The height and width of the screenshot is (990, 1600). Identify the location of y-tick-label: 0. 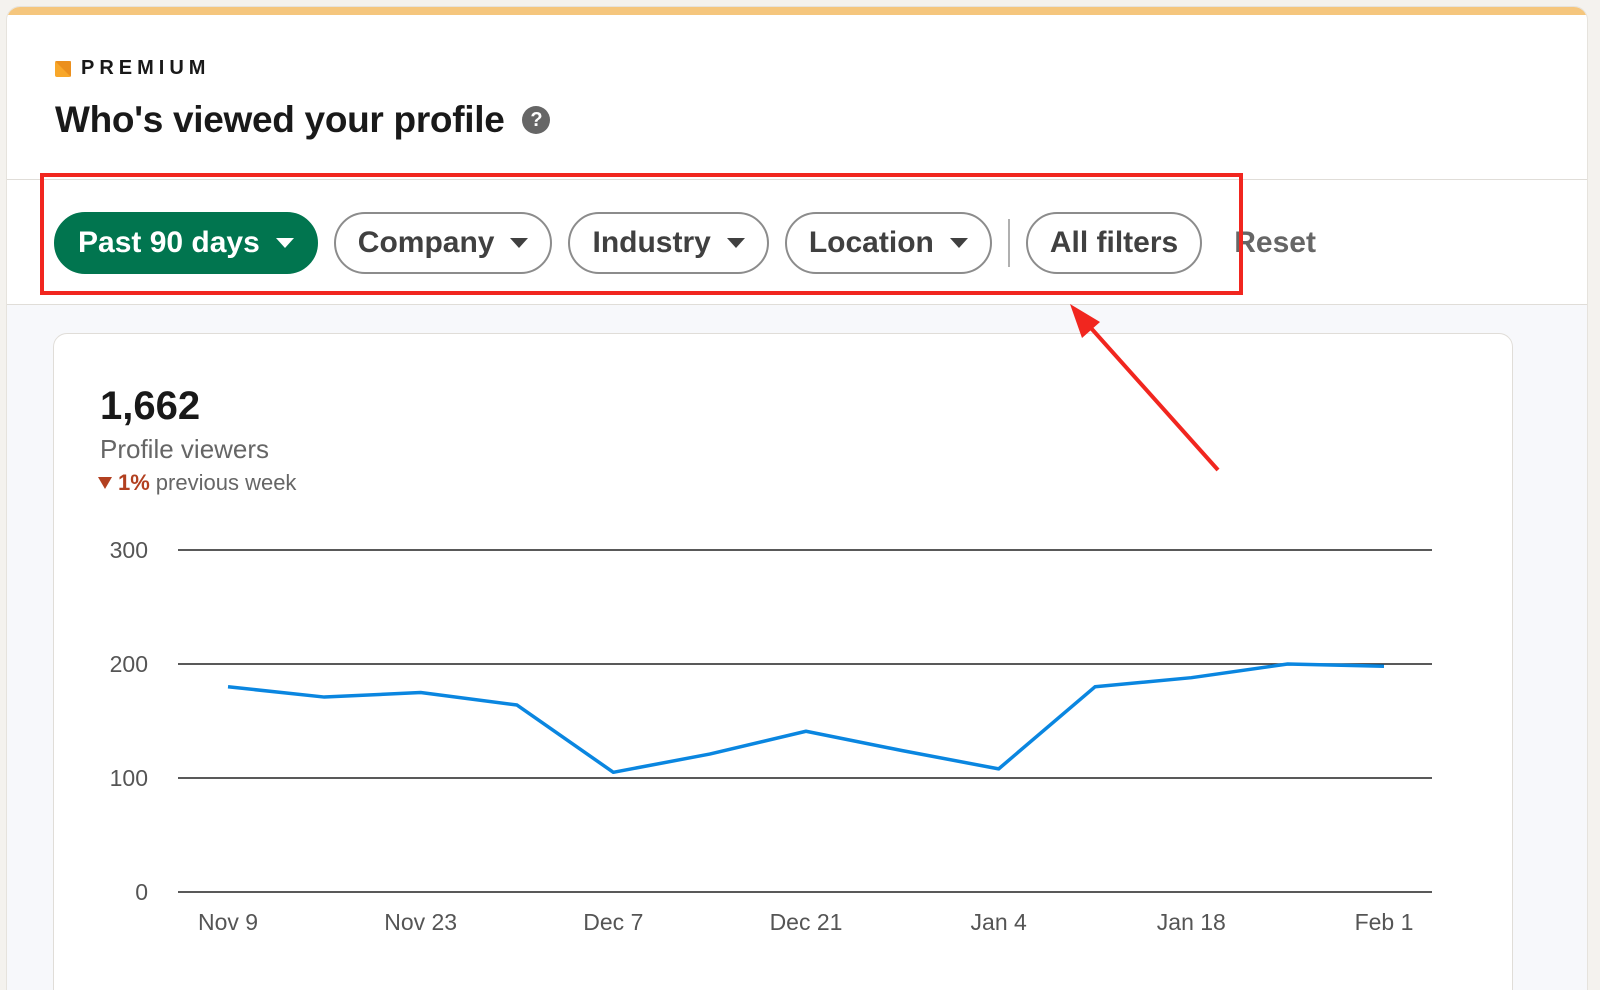
(141, 892).